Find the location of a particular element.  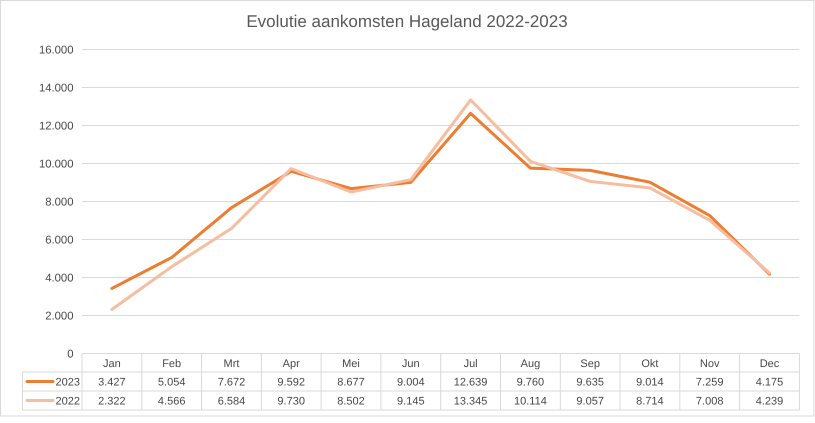

svg-text: Okt is located at coordinates (649, 364).